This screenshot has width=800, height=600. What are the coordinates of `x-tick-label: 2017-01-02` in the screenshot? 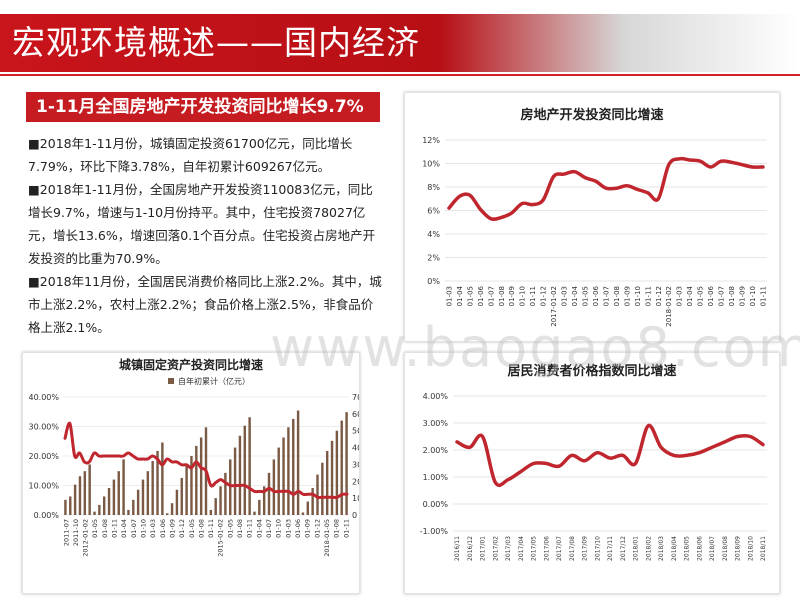 It's located at (554, 306).